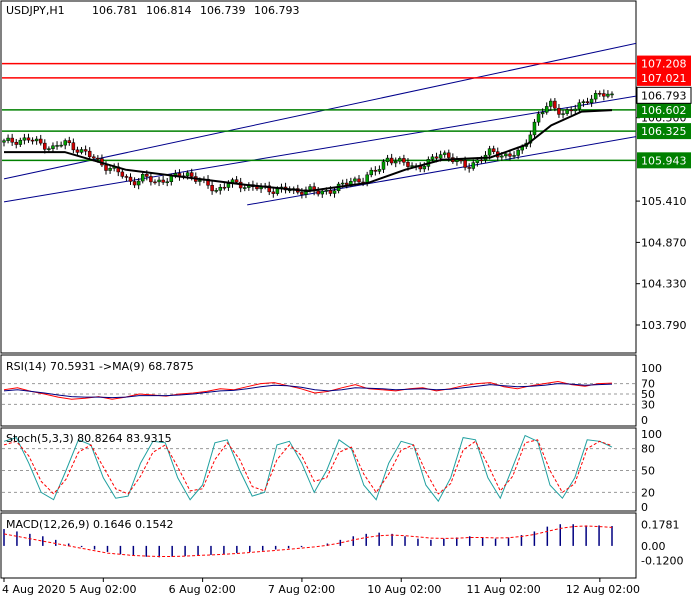  I want to click on rsi-panel-frame, so click(318, 390).